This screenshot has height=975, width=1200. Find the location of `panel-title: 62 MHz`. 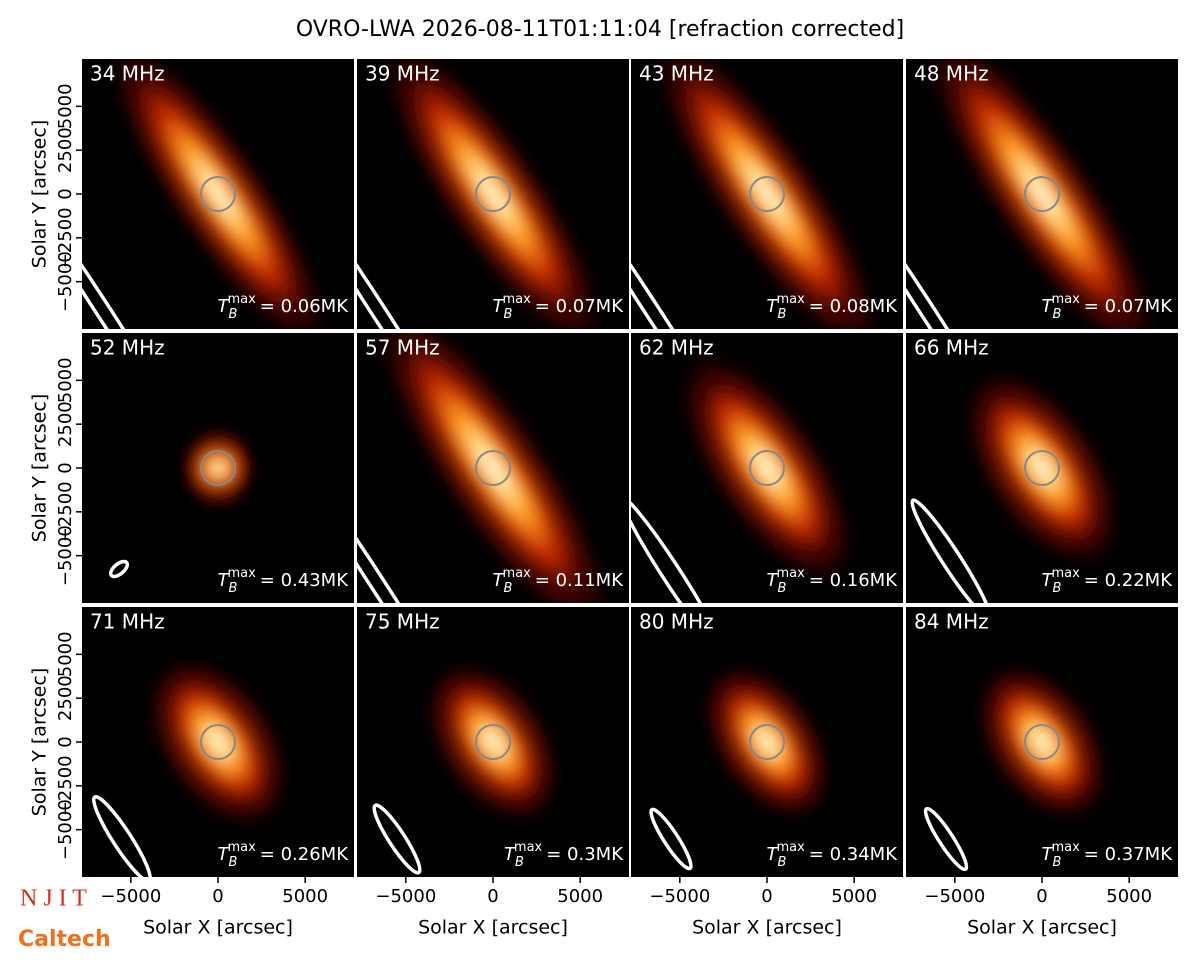

panel-title: 62 MHz is located at coordinates (676, 348).